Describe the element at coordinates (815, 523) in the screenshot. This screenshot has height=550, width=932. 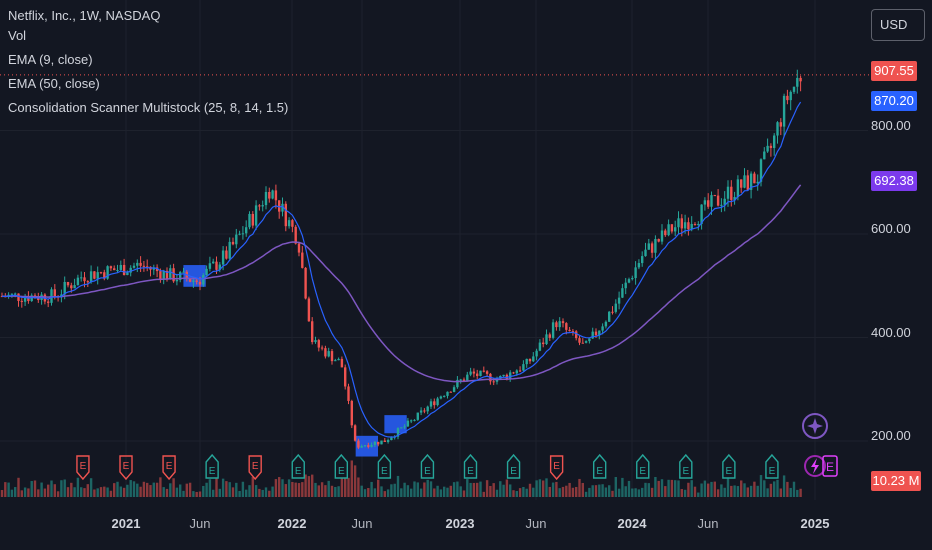
I see `x-axis-label: 2025` at that location.